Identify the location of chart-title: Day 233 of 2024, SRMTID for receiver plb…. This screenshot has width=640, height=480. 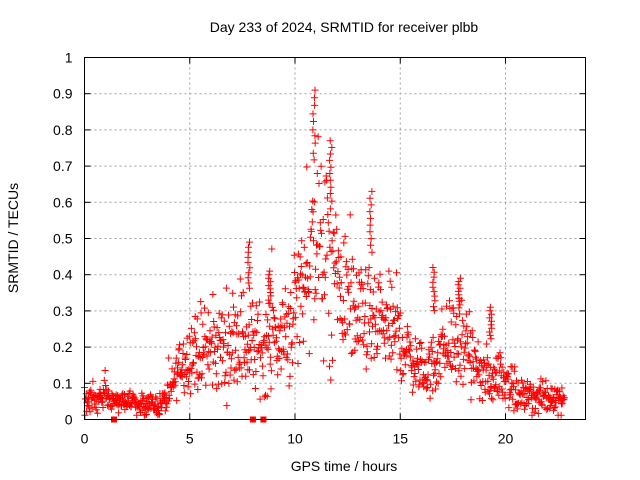
(344, 27).